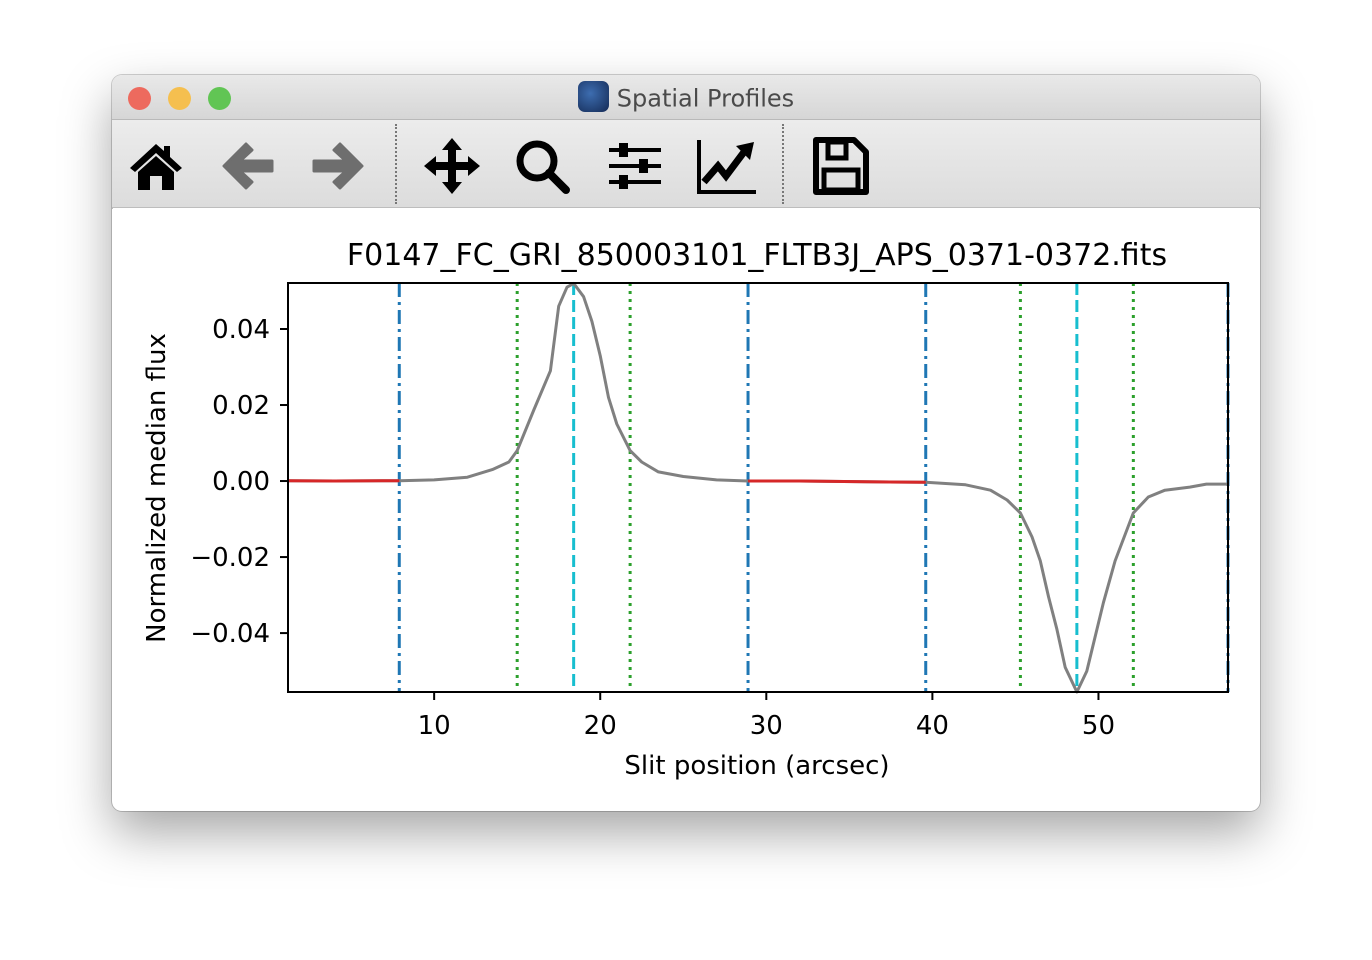  I want to click on title-bar: Spatial Profiles, so click(686, 97).